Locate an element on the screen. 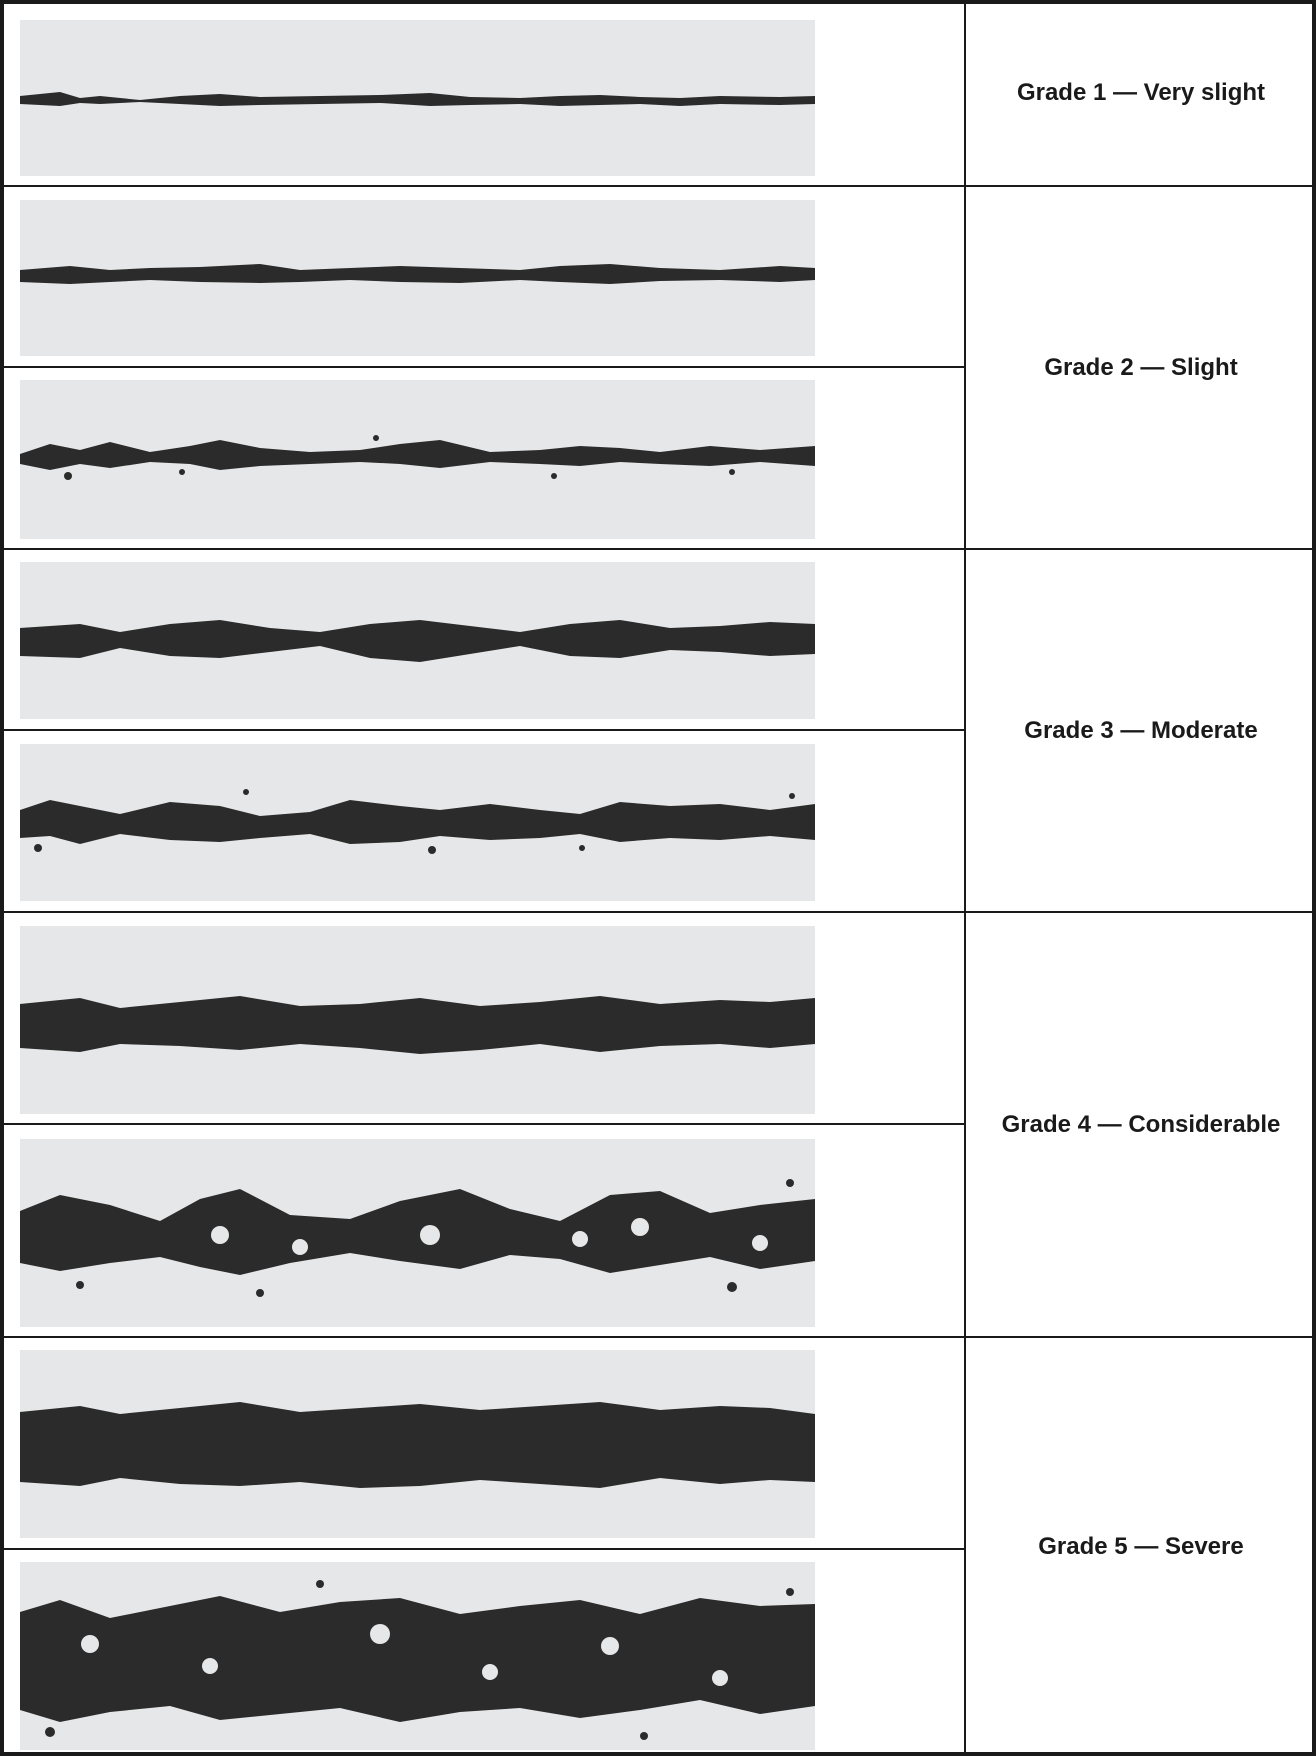  grade-5-label: Grade 5 — Severe is located at coordinates (1141, 1546).